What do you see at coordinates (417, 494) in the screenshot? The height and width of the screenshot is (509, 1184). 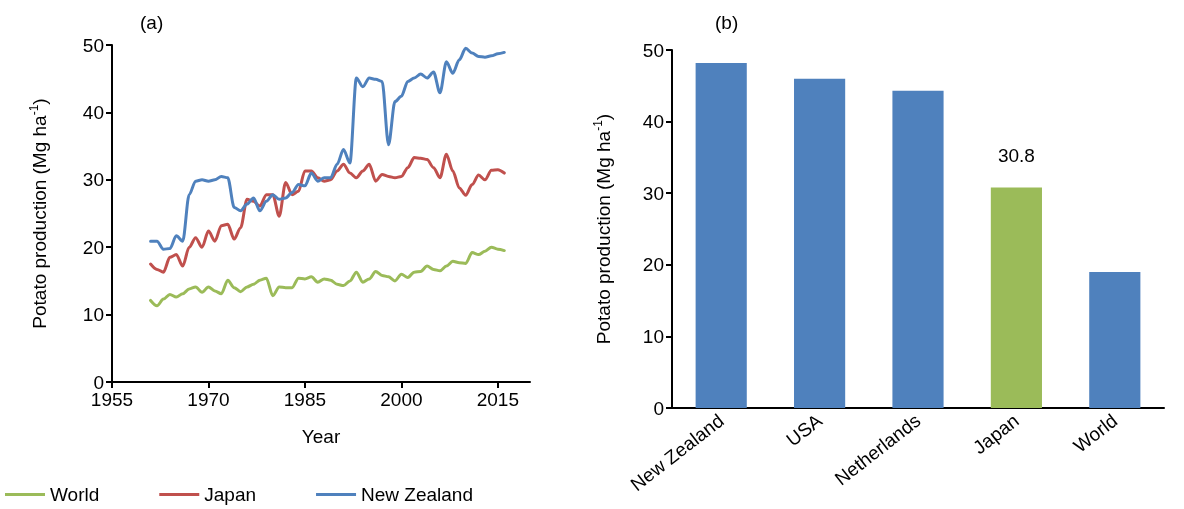 I see `legend-label: New Zealand` at bounding box center [417, 494].